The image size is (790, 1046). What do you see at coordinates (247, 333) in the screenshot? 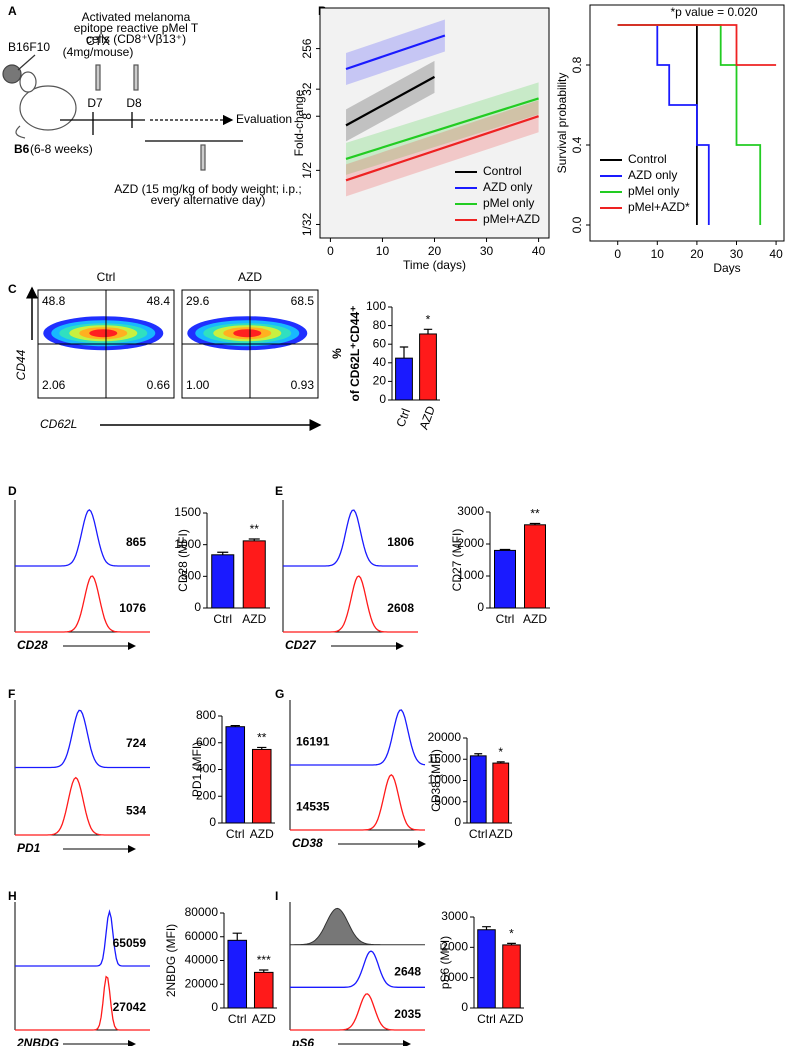
I see `flow-density` at bounding box center [247, 333].